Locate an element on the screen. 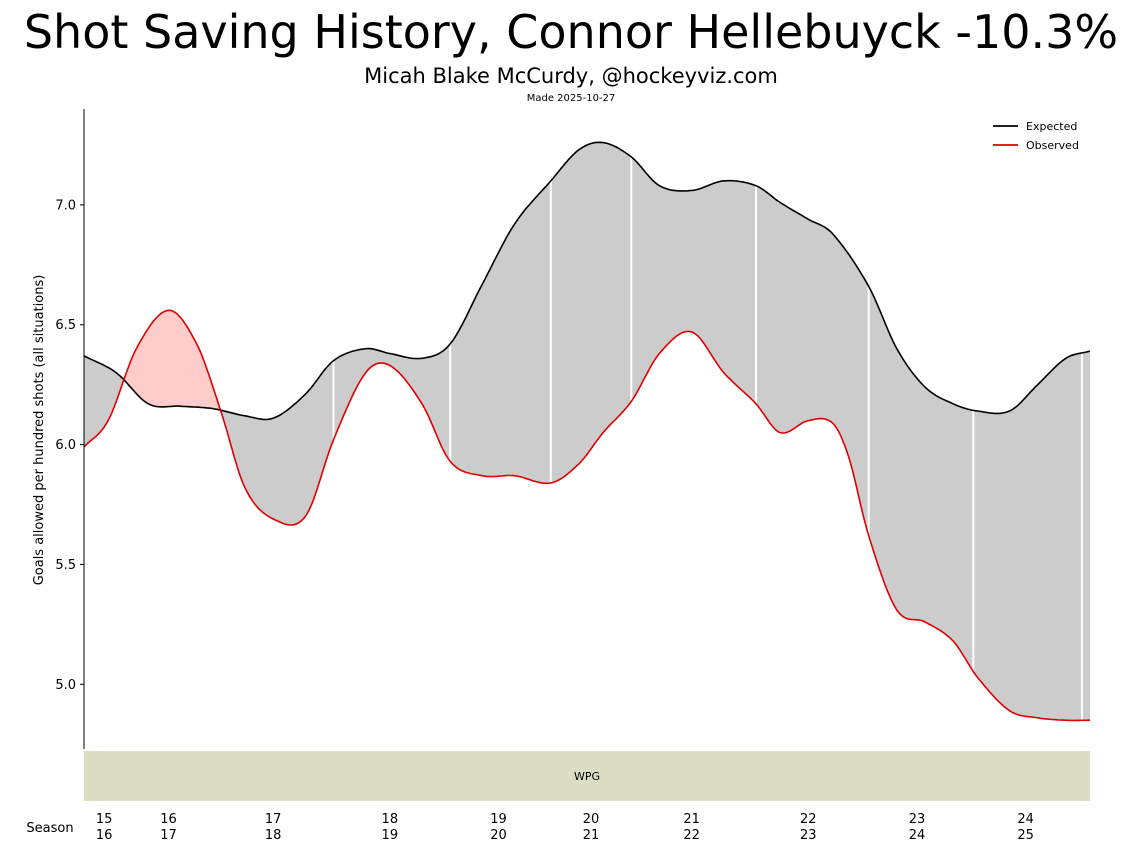 Image resolution: width=1142 pixels, height=852 pixels. y-tick-label: 6.5 is located at coordinates (65, 325).